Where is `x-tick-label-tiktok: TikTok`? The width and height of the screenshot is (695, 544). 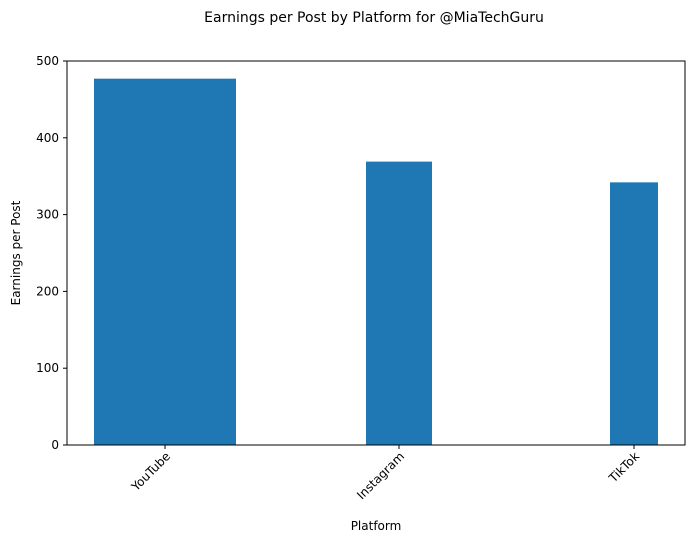
x-tick-label-tiktok: TikTok is located at coordinates (623, 467).